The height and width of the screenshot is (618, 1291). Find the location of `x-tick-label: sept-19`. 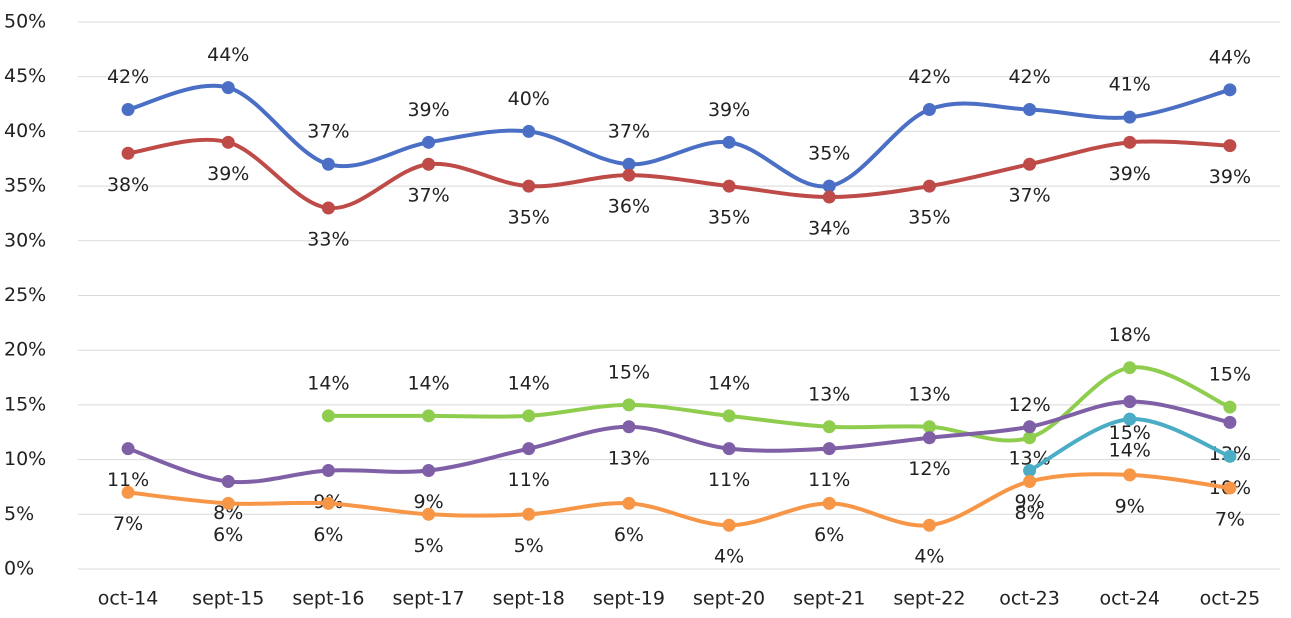

x-tick-label: sept-19 is located at coordinates (629, 599).